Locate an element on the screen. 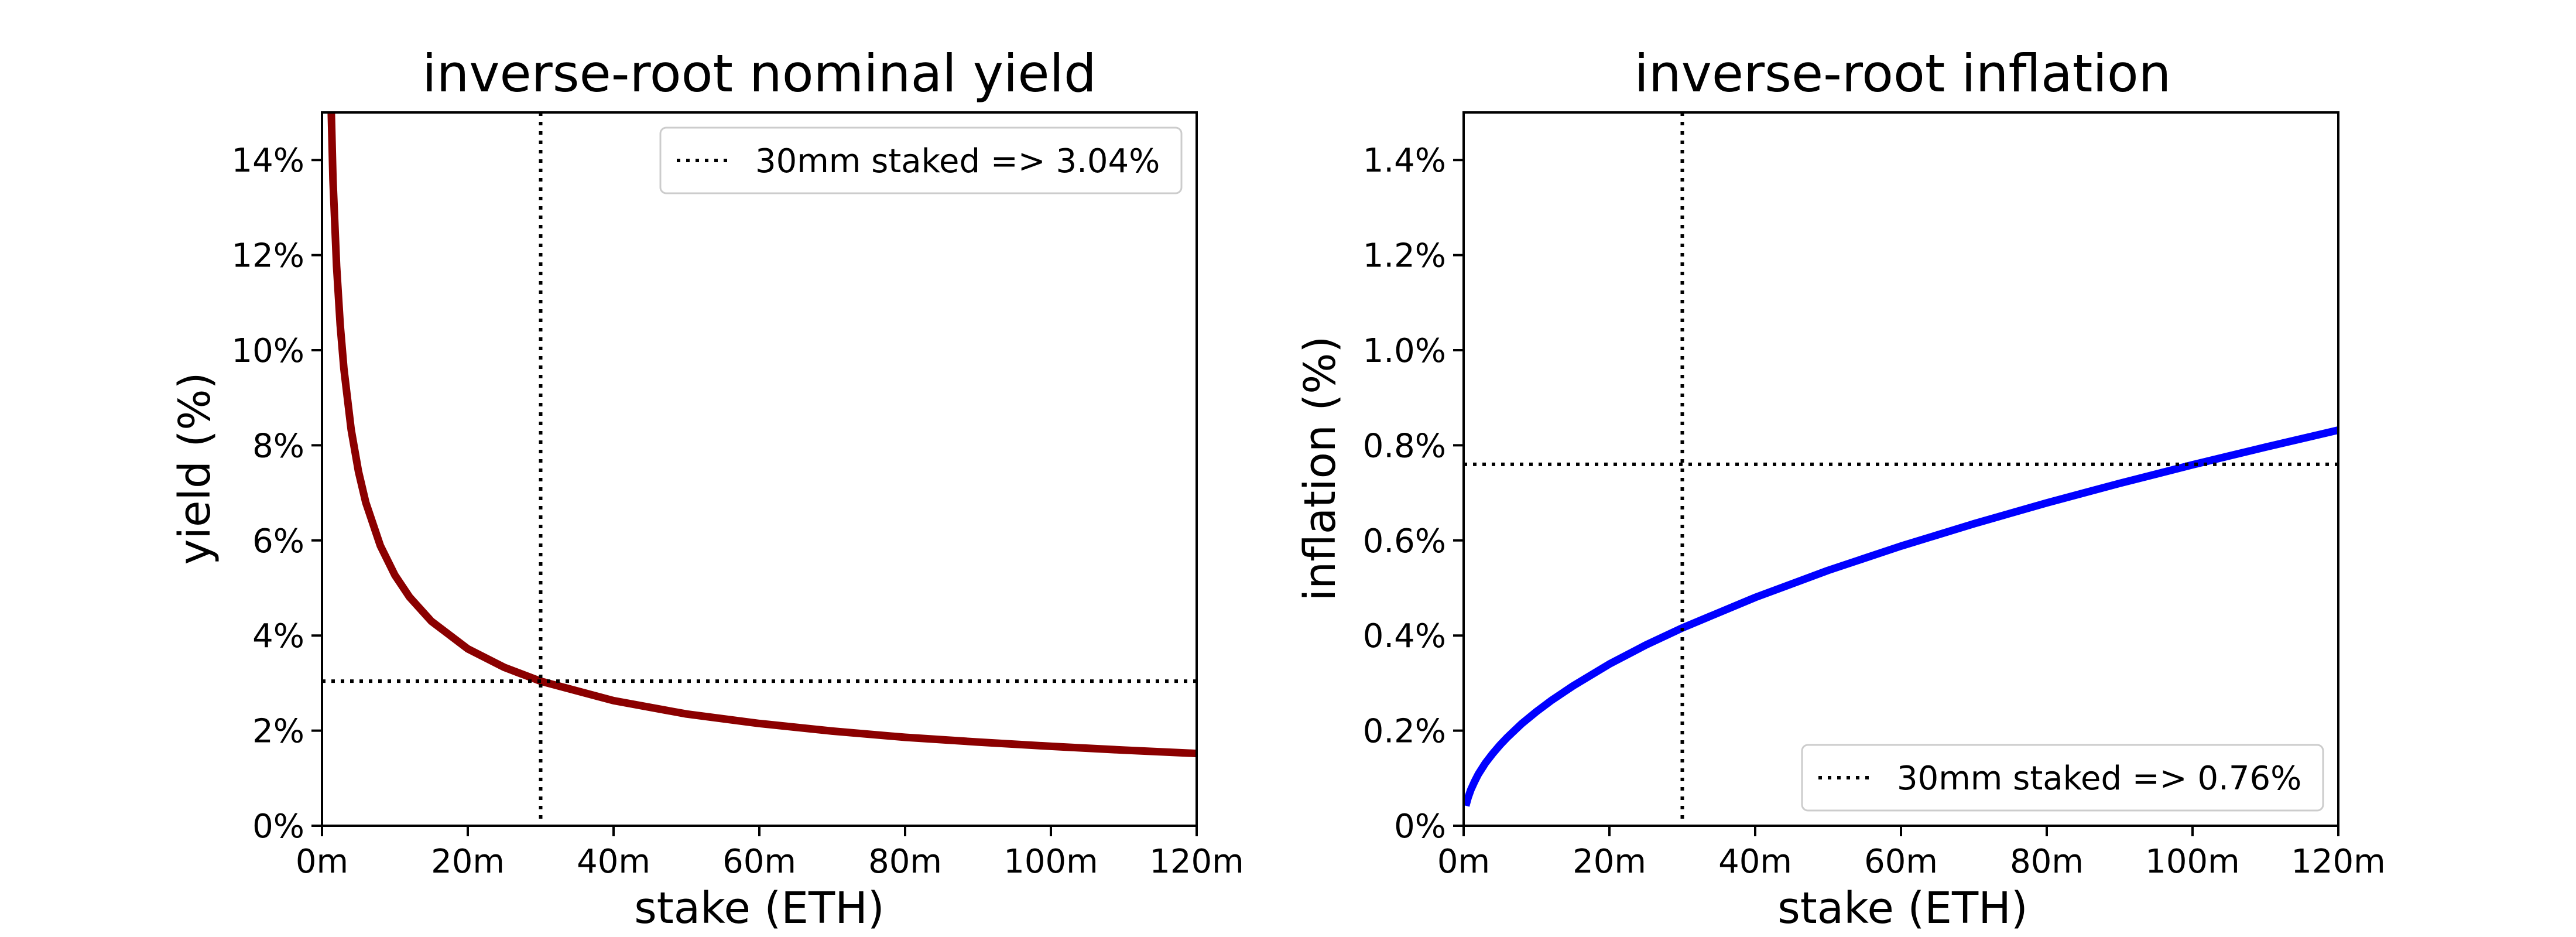 This screenshot has height=937, width=2576. y-tick-label: 1.0% is located at coordinates (1404, 351).